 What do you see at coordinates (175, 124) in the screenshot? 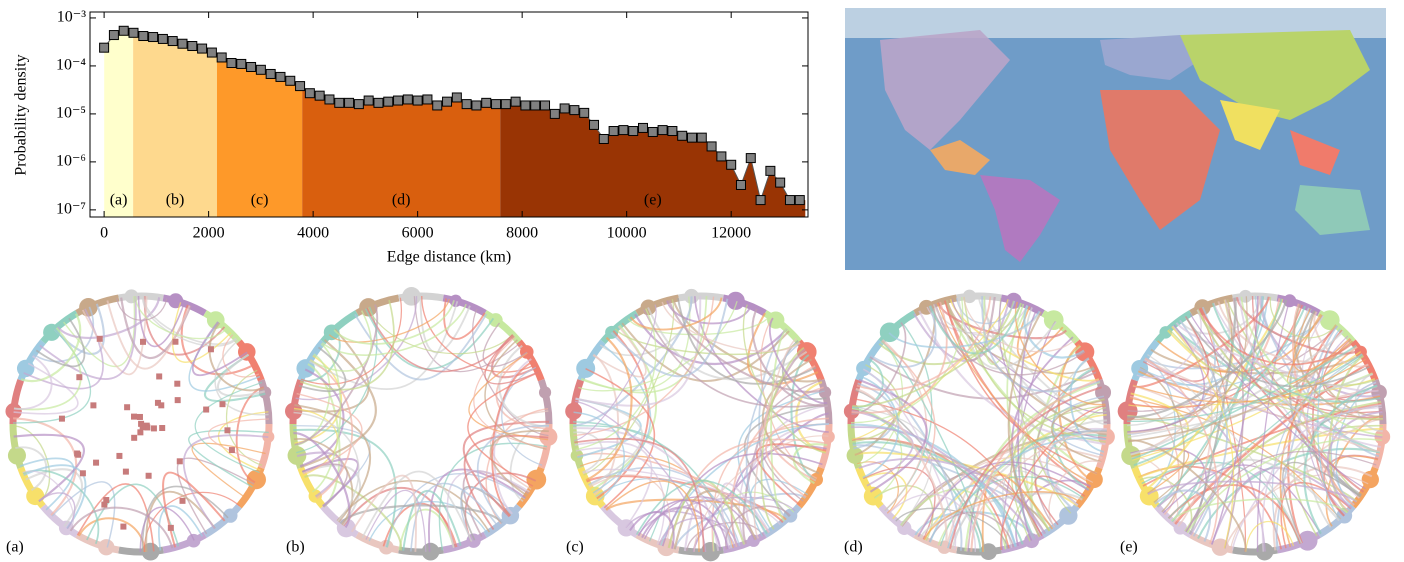
I see `region-area` at bounding box center [175, 124].